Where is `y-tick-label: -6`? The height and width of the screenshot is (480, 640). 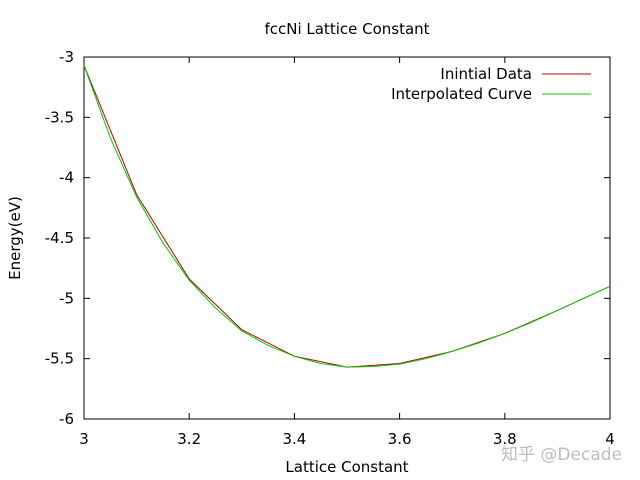
y-tick-label: -6 is located at coordinates (66, 419).